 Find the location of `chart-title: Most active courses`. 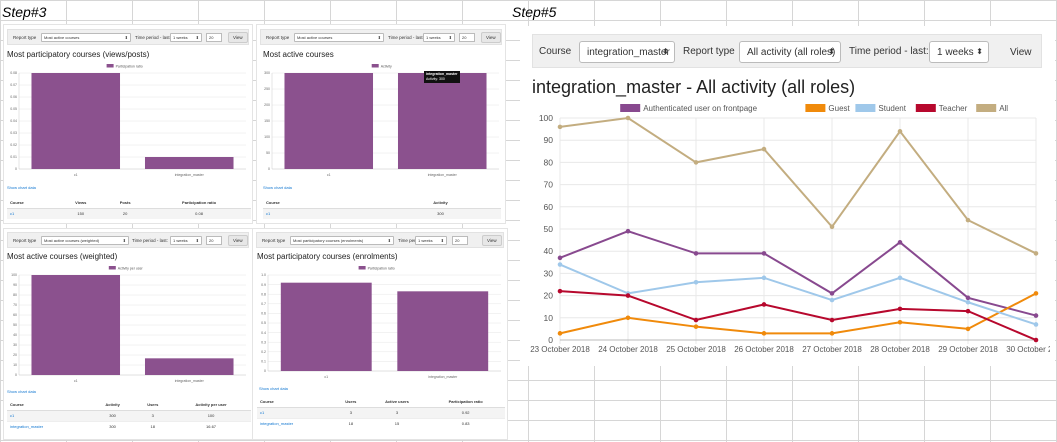

chart-title: Most active courses is located at coordinates (298, 54).